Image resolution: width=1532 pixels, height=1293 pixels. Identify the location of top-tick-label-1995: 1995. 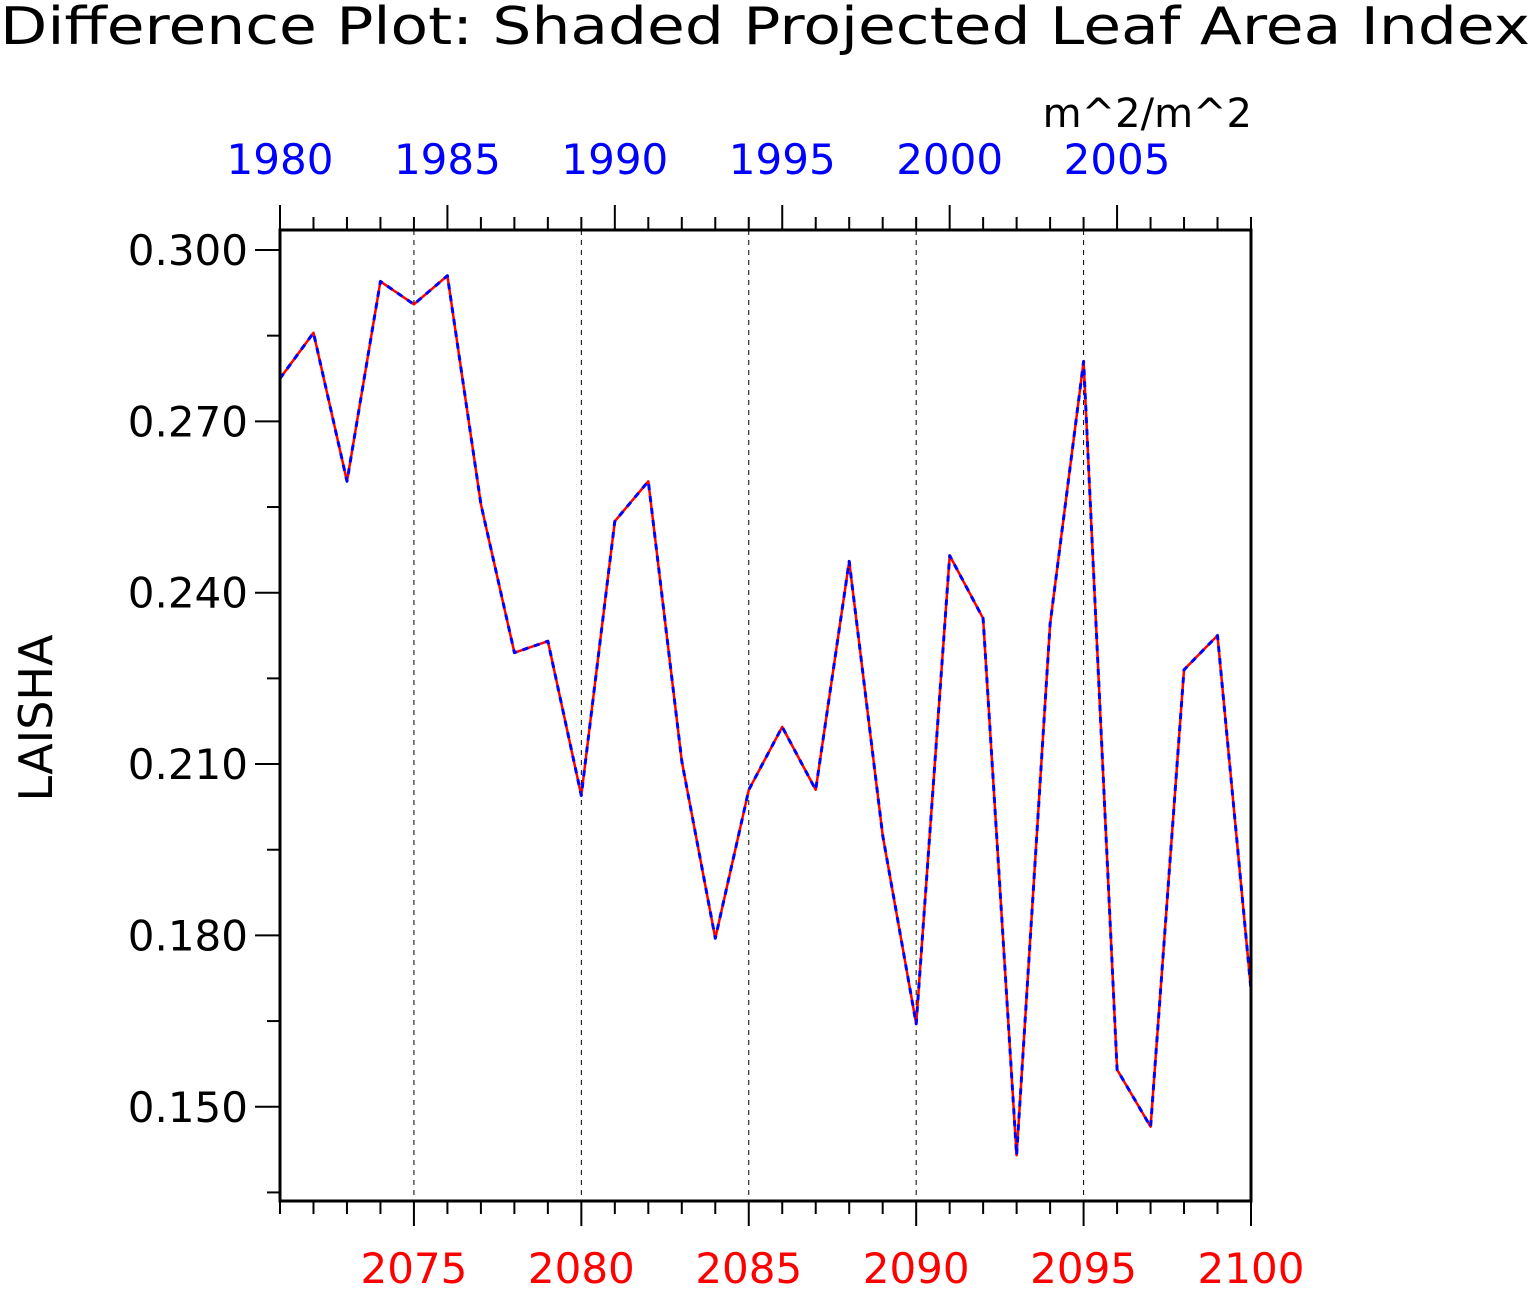
(782, 159).